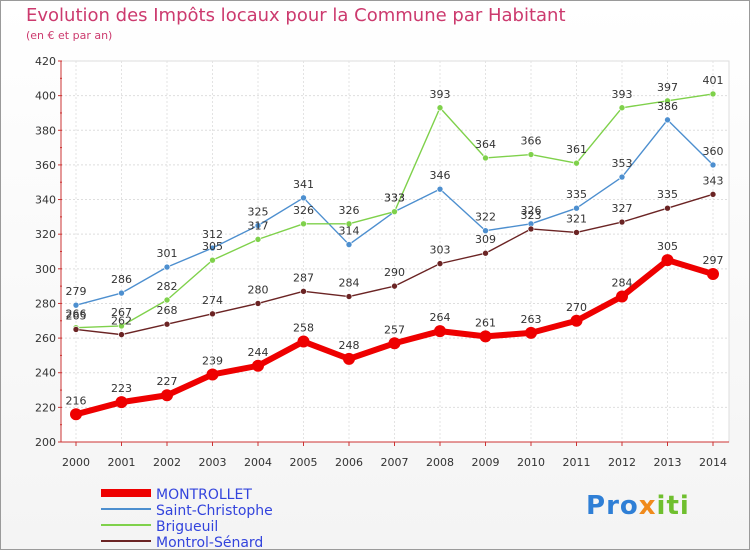 The width and height of the screenshot is (750, 550). I want to click on legend-label: MONTROLLET, so click(204, 495).